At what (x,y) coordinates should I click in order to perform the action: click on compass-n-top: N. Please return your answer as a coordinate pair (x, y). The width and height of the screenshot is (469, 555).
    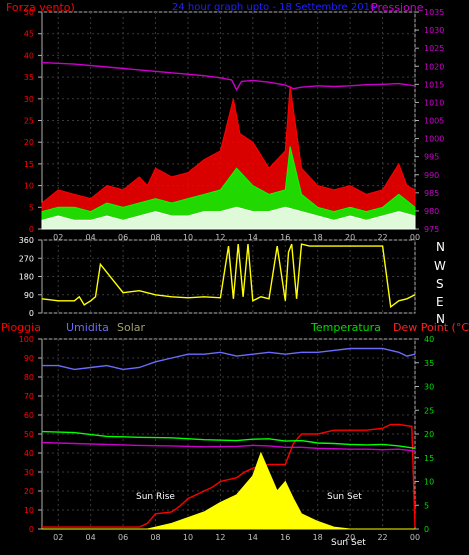
    Looking at the image, I should click on (440, 247).